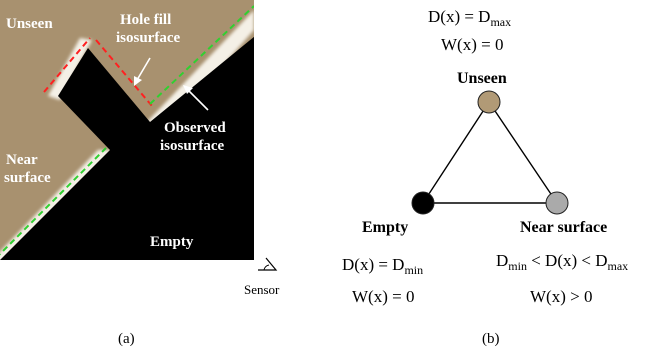 The image size is (671, 353). What do you see at coordinates (195, 128) in the screenshot?
I see `observed-label-1: Observed` at bounding box center [195, 128].